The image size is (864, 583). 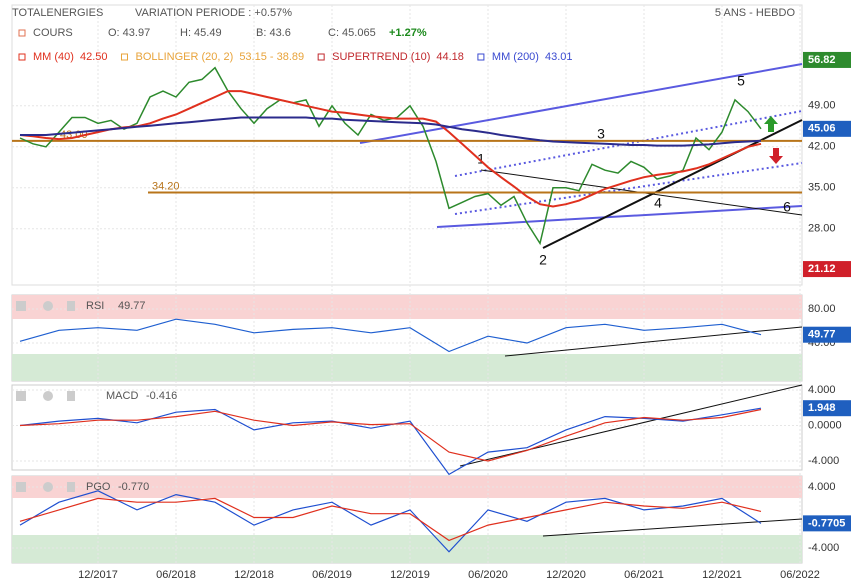 I want to click on quote-change: +1.27%, so click(x=408, y=33).